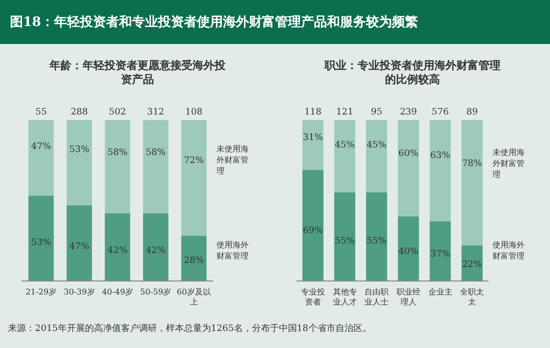  What do you see at coordinates (472, 164) in the screenshot?
I see `data-label: 78%` at bounding box center [472, 164].